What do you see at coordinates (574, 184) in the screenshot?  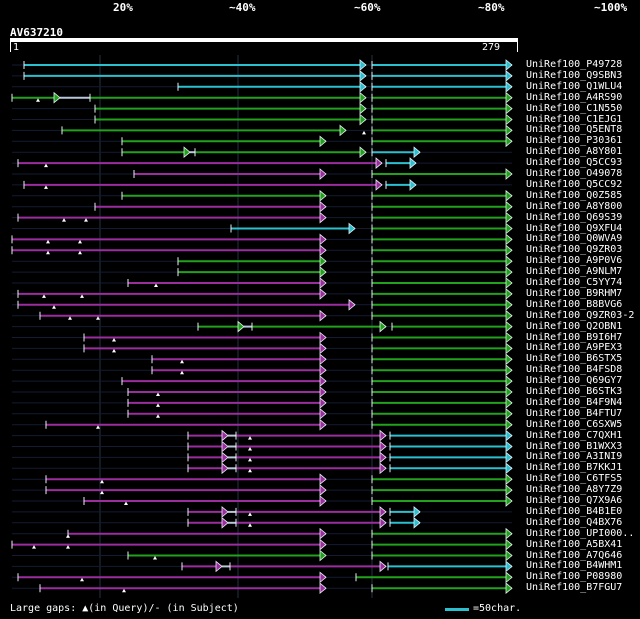 I see `hit-label: UniRef100_Q5CC92` at bounding box center [574, 184].